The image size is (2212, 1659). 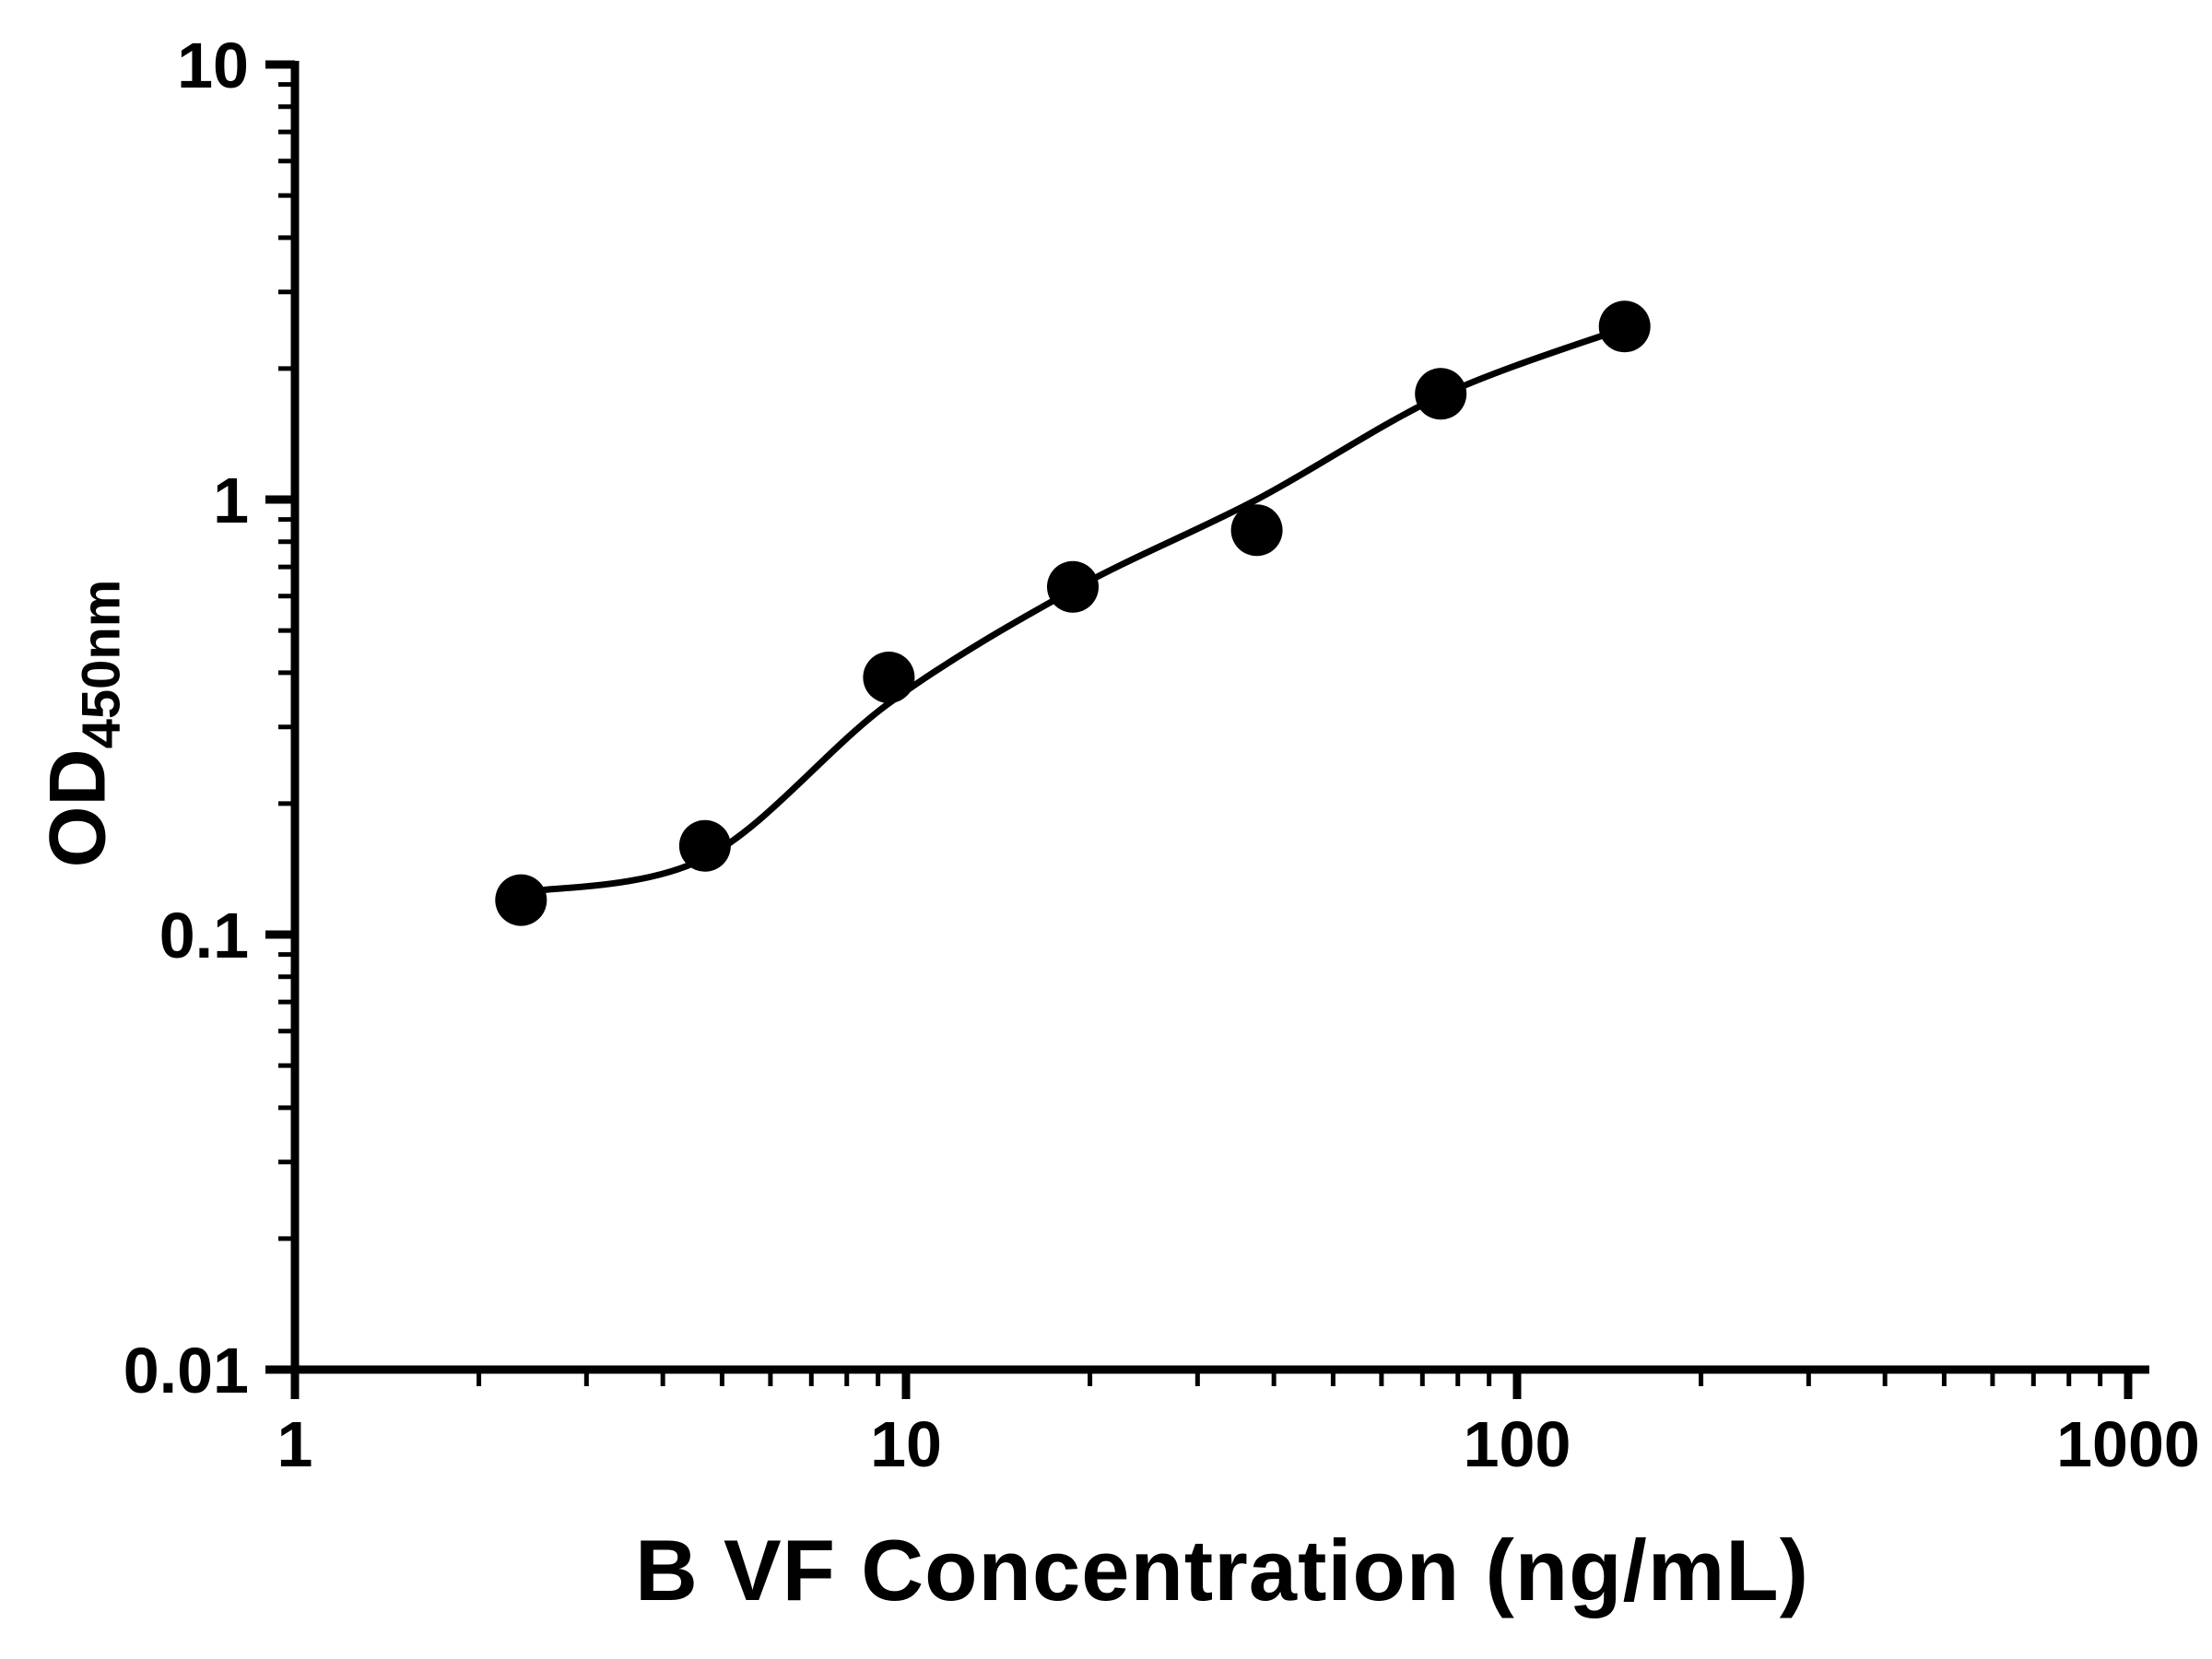 I want to click on x-axis-title: B VF Concentration (ng/mL), so click(x=1222, y=1570).